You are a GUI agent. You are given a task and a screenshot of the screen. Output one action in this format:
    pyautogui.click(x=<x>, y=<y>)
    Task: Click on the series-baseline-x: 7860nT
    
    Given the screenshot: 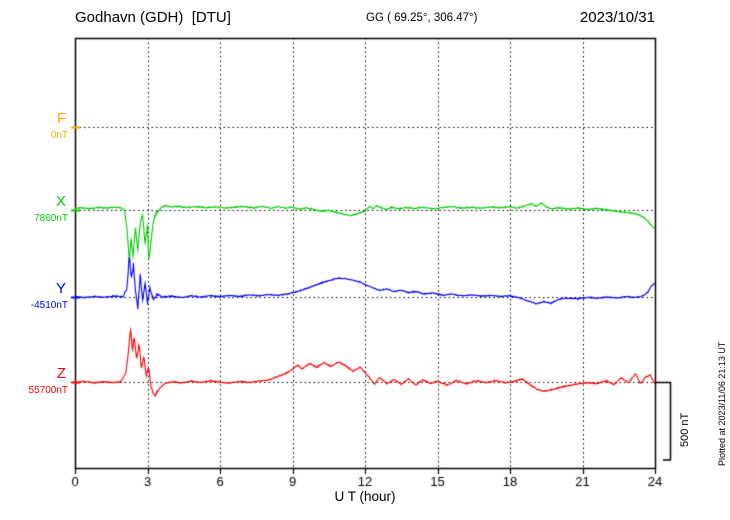 What is the action you would take?
    pyautogui.click(x=51, y=218)
    